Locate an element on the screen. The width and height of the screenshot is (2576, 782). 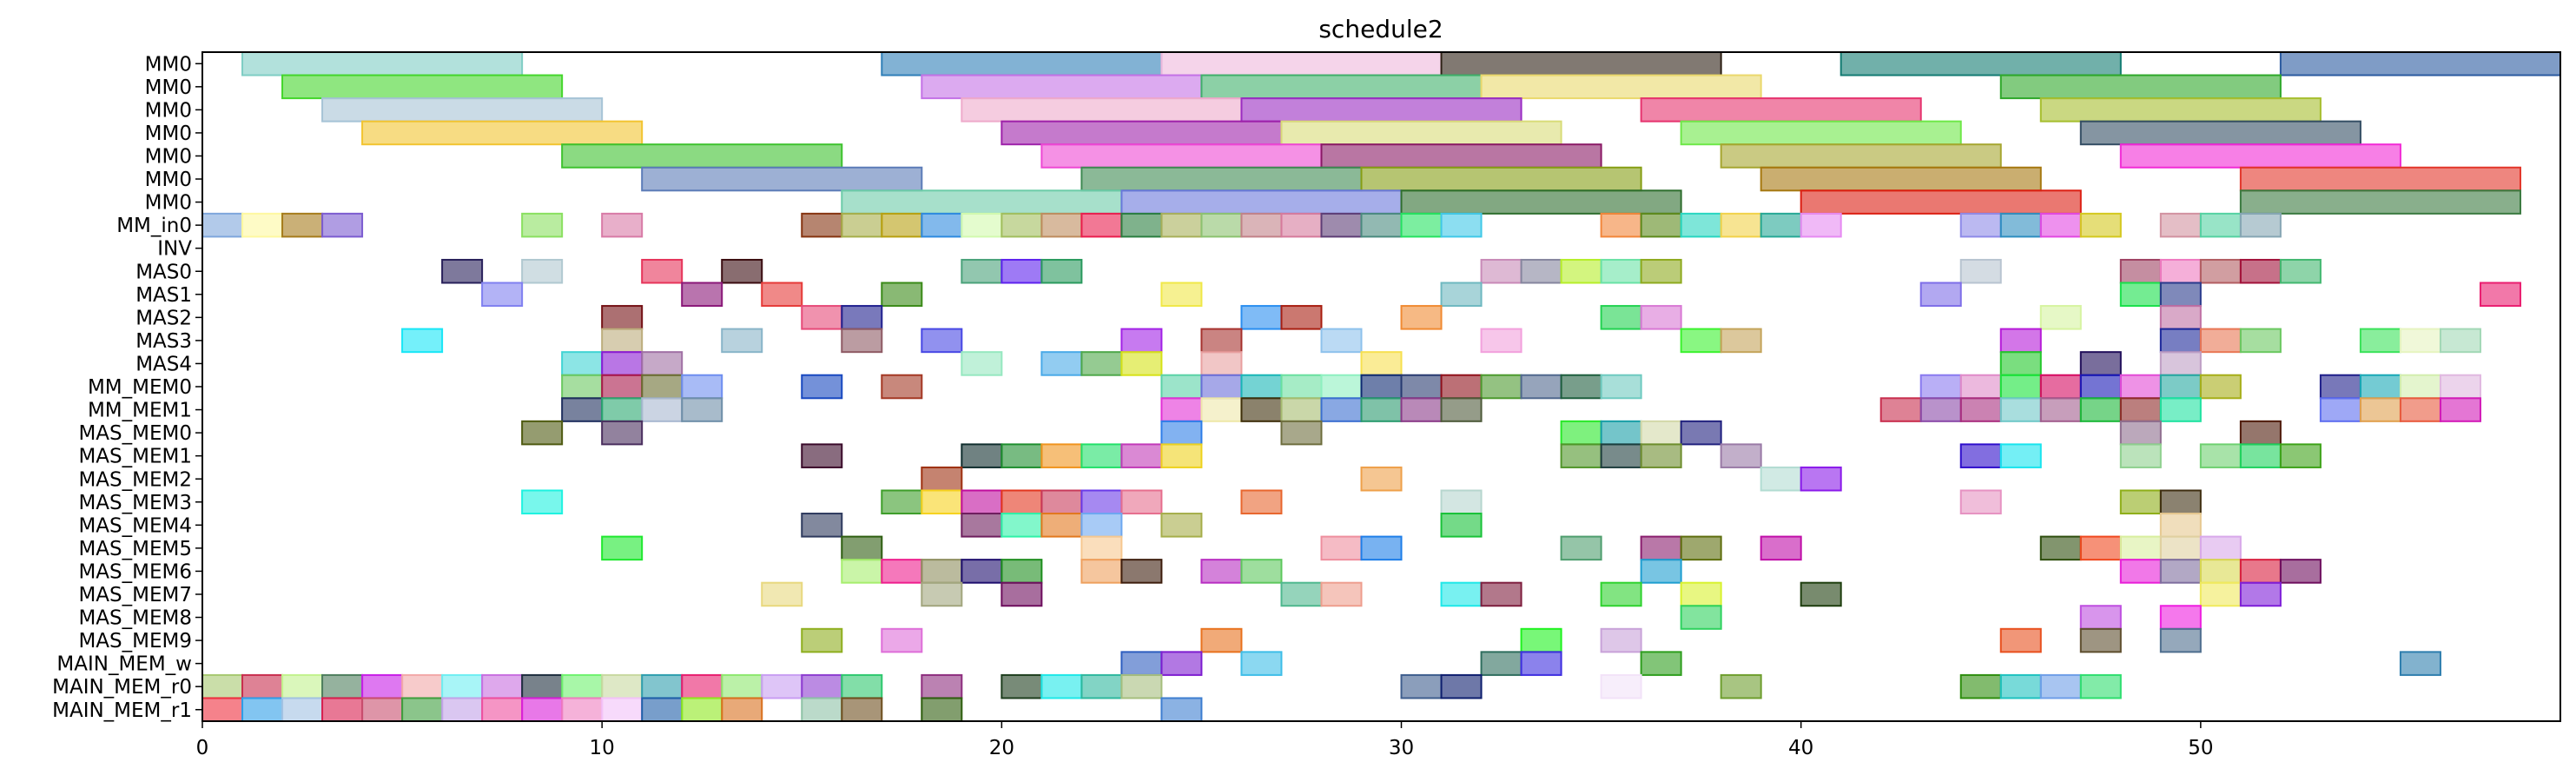
y-tick-label: MAS_MEM6 is located at coordinates (135, 572).